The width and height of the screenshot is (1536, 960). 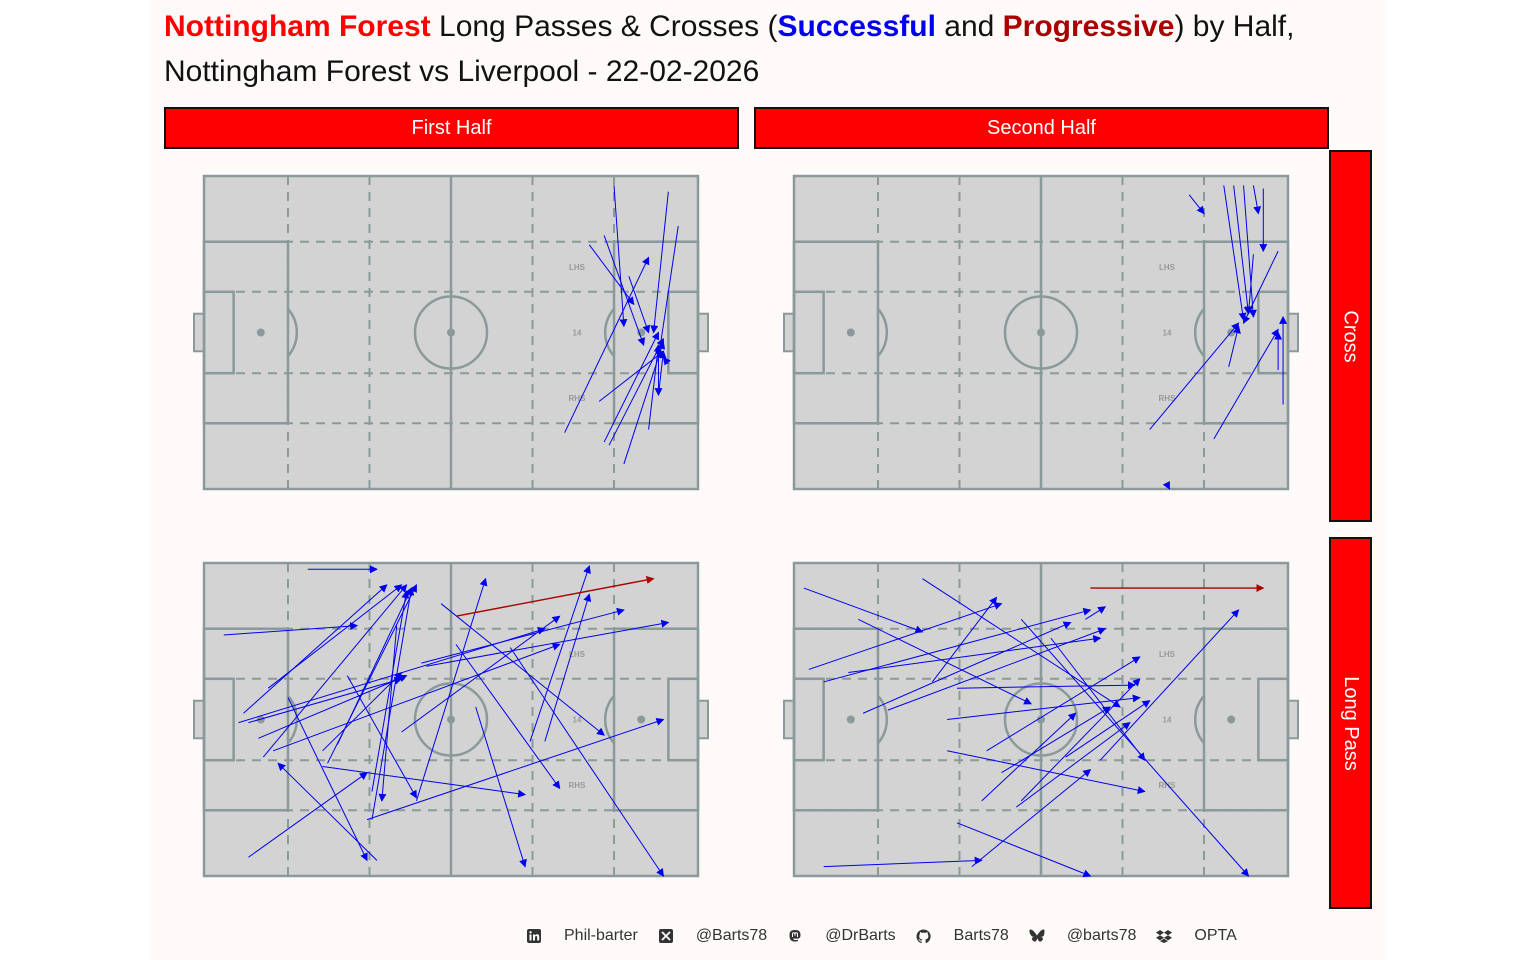 I want to click on facet-label: Second Half, so click(x=1041, y=127).